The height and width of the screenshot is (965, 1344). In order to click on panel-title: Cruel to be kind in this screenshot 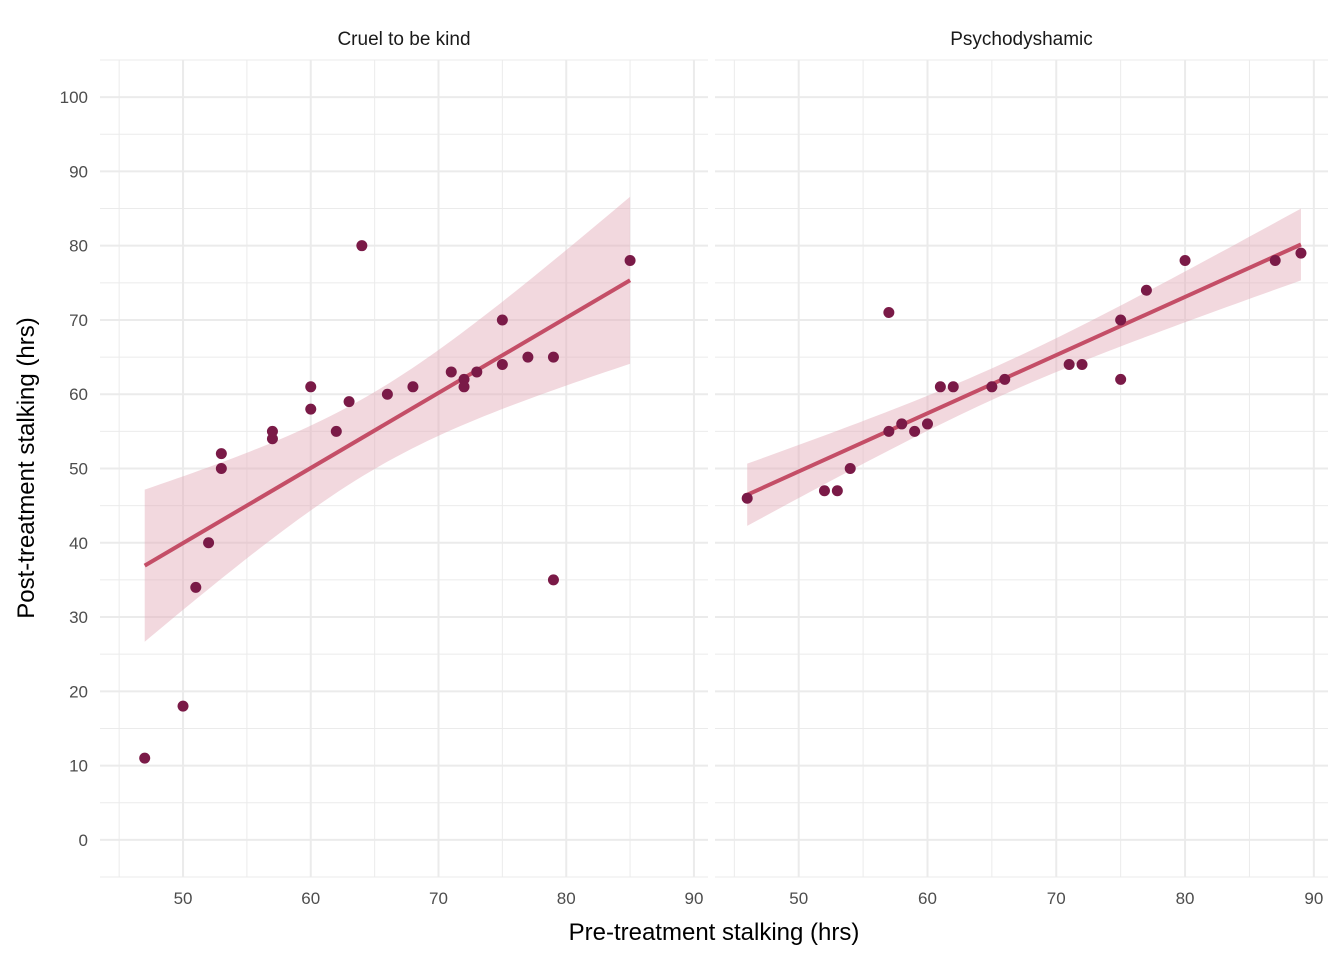, I will do `click(403, 39)`.